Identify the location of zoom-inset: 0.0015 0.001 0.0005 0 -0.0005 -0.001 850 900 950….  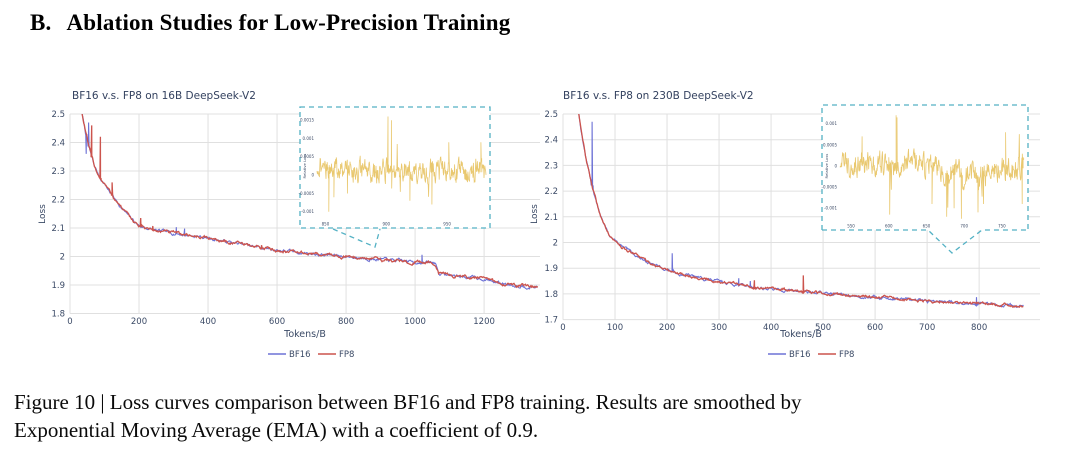
(395, 177).